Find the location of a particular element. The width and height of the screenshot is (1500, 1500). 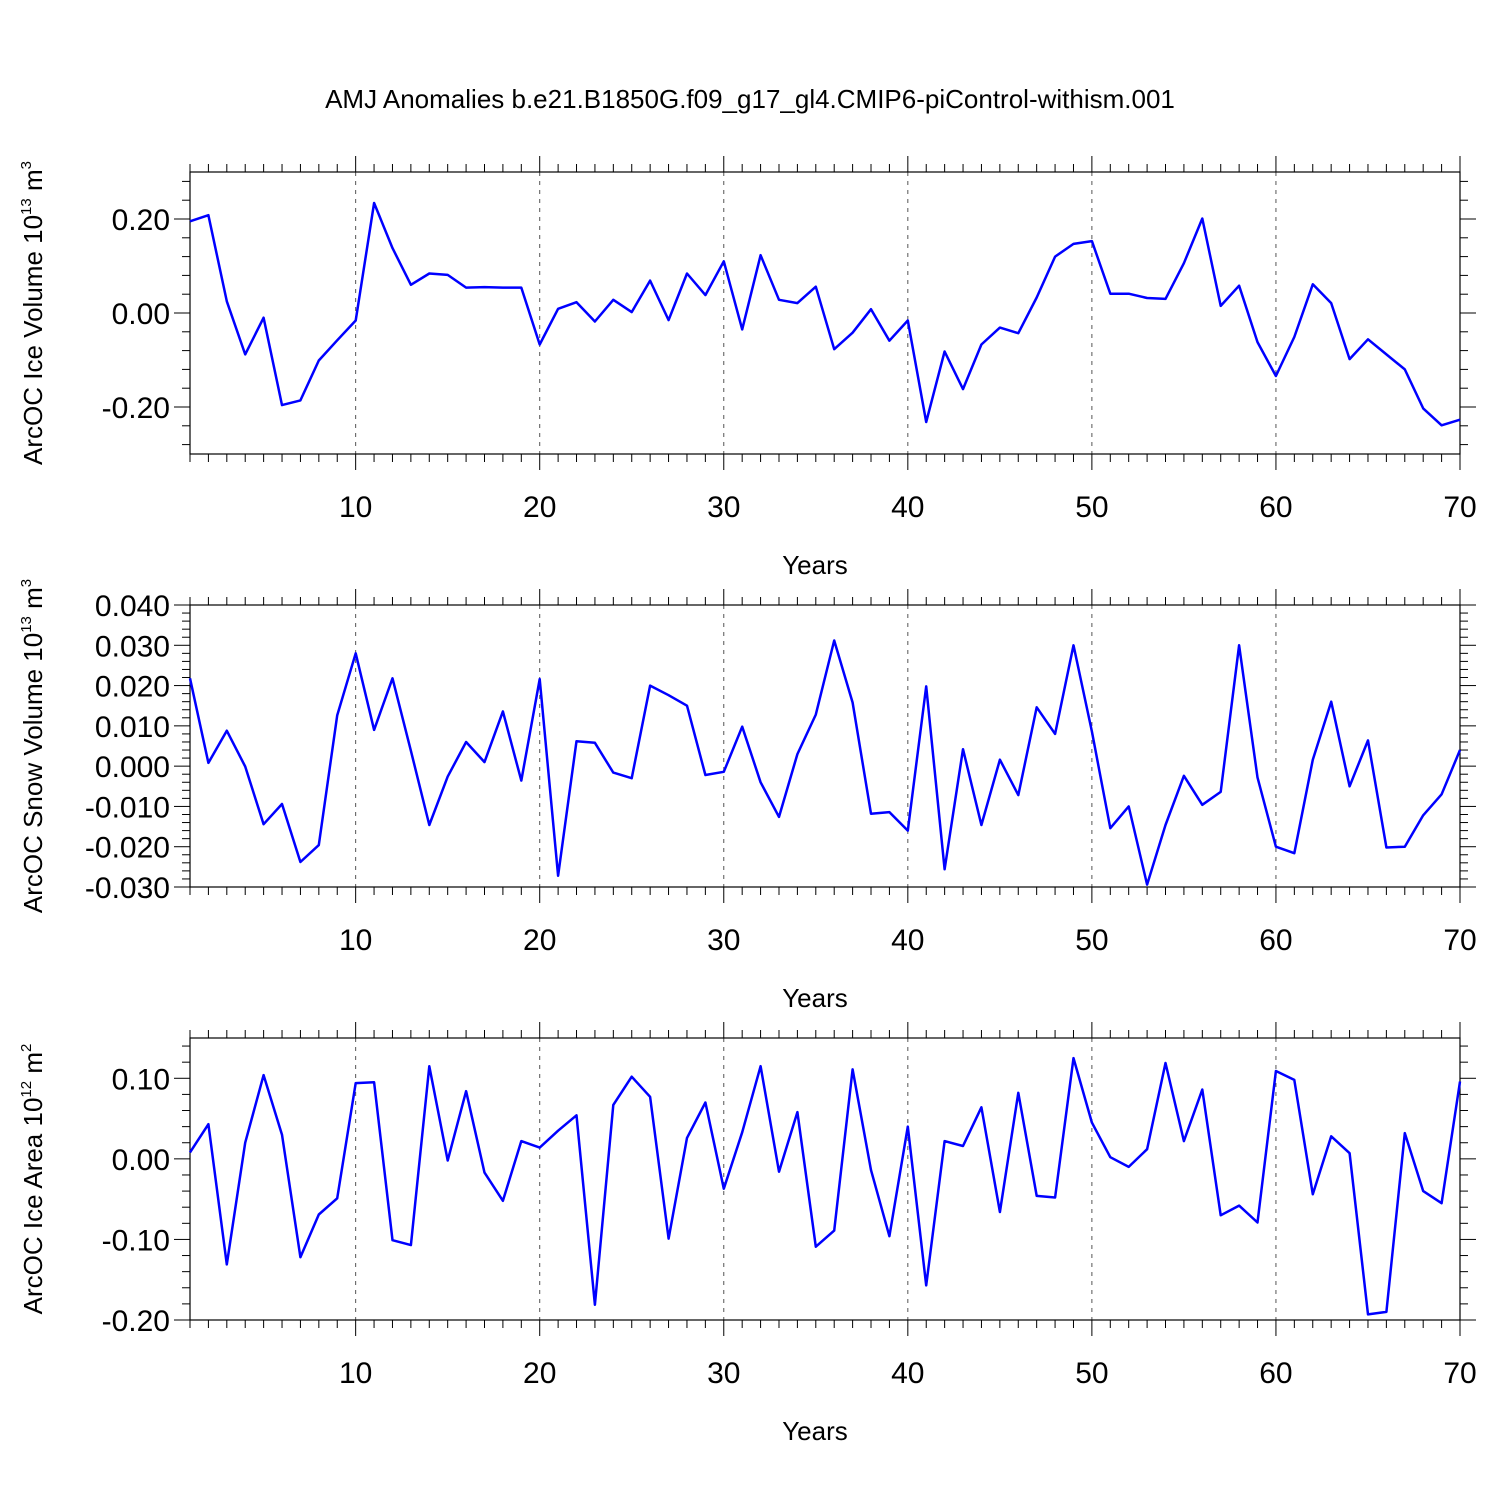

y-axis-label: ArcOC Snow Volume 1013 m3 is located at coordinates (33, 746).